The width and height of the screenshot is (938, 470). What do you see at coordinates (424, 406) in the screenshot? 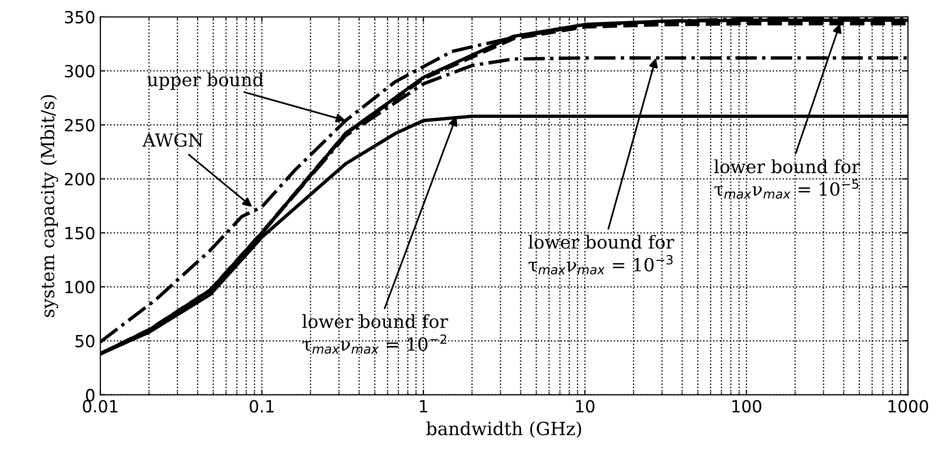
I see `x-tick-label: 1` at bounding box center [424, 406].